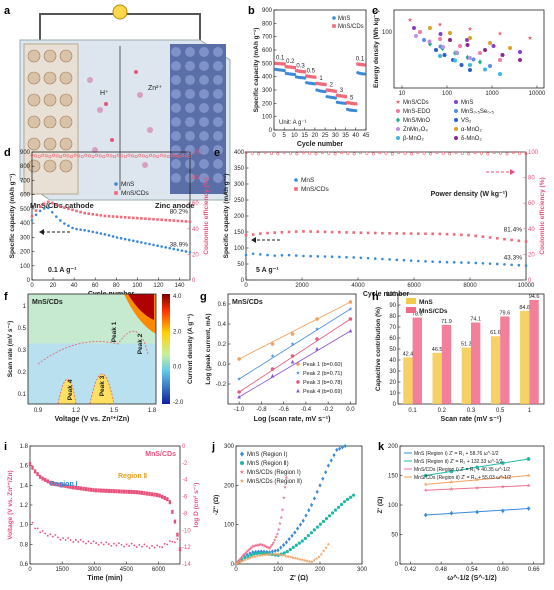 The image size is (554, 590). I want to click on y-tick-label: 800, so click(267, 24).